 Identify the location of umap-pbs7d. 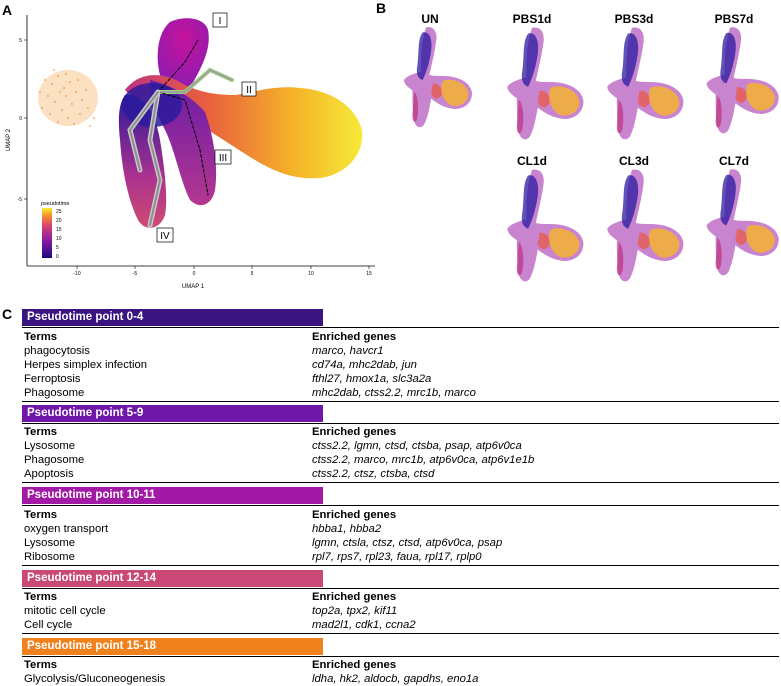
(742, 80).